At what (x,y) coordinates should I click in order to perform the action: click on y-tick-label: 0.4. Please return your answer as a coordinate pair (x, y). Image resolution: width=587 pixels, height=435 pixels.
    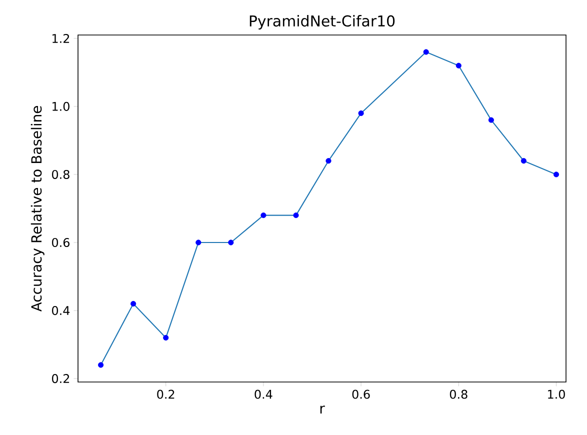
    Looking at the image, I should click on (61, 311).